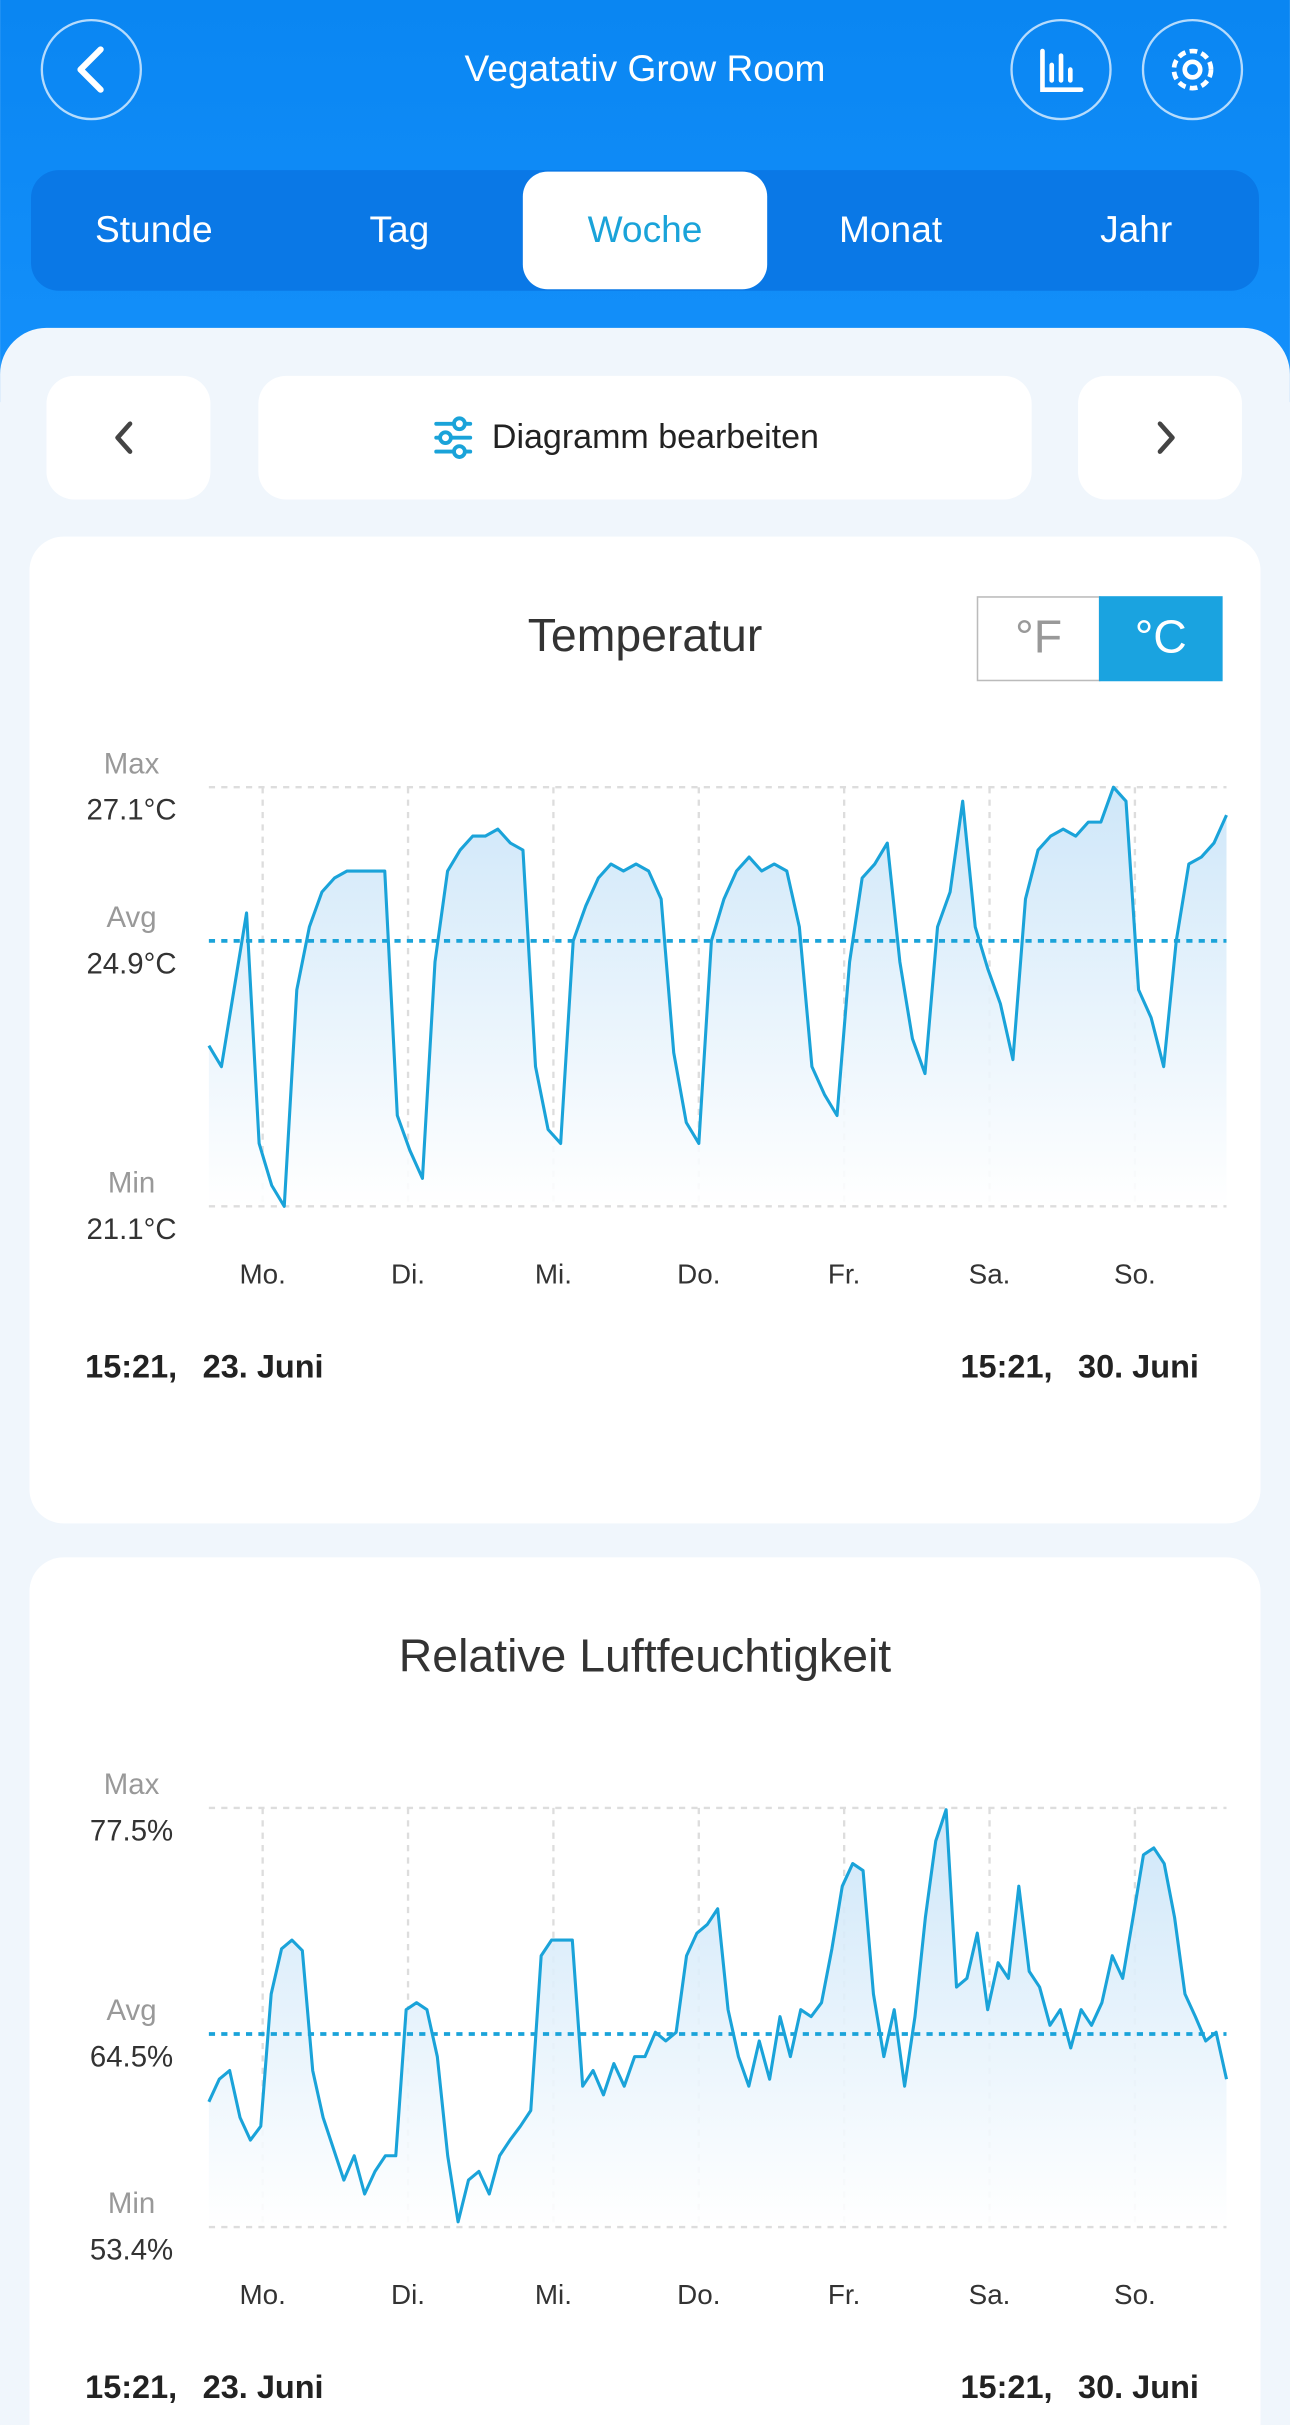 The width and height of the screenshot is (1290, 2425). I want to click on tab-label: Tag, so click(399, 229).